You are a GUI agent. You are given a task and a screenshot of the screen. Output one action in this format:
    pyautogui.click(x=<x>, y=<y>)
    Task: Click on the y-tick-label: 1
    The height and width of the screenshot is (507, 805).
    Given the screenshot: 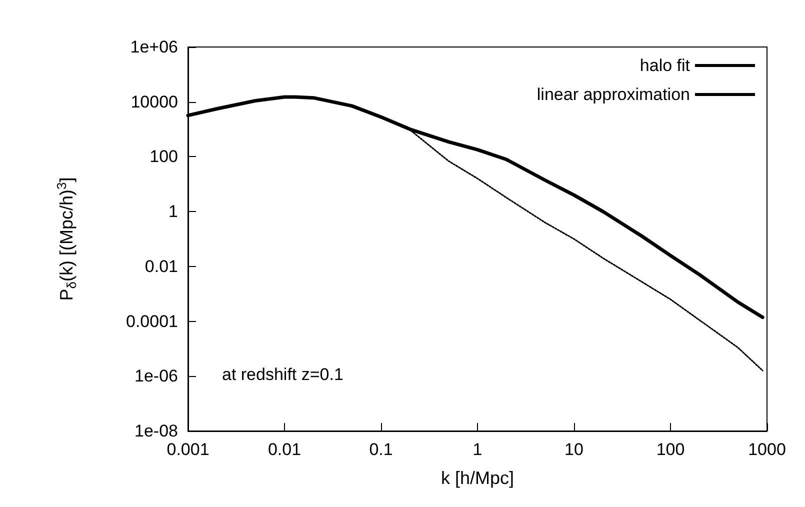 What is the action you would take?
    pyautogui.click(x=173, y=212)
    